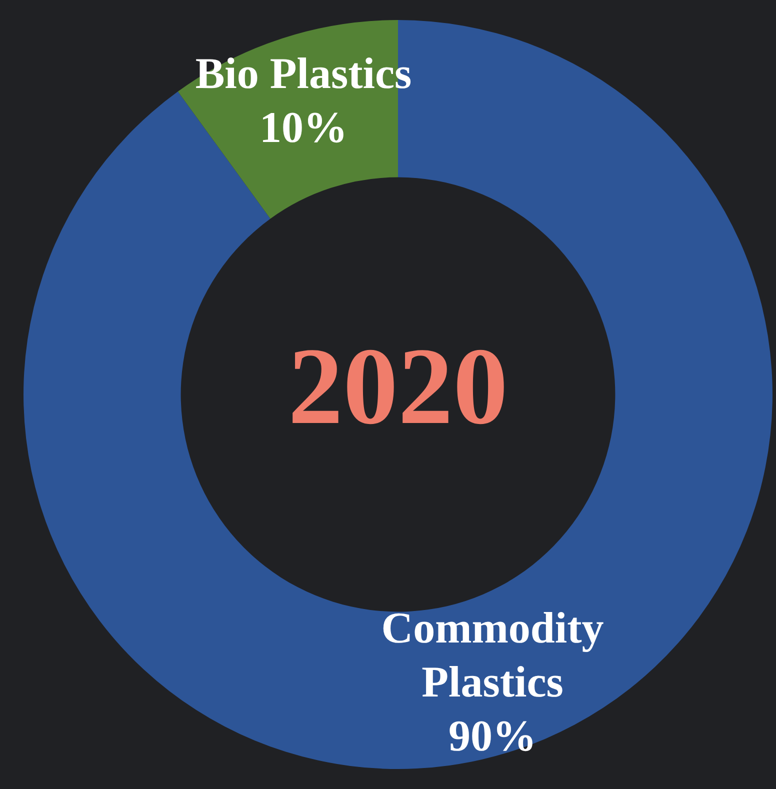  I want to click on data-label: 10%, so click(303, 127).